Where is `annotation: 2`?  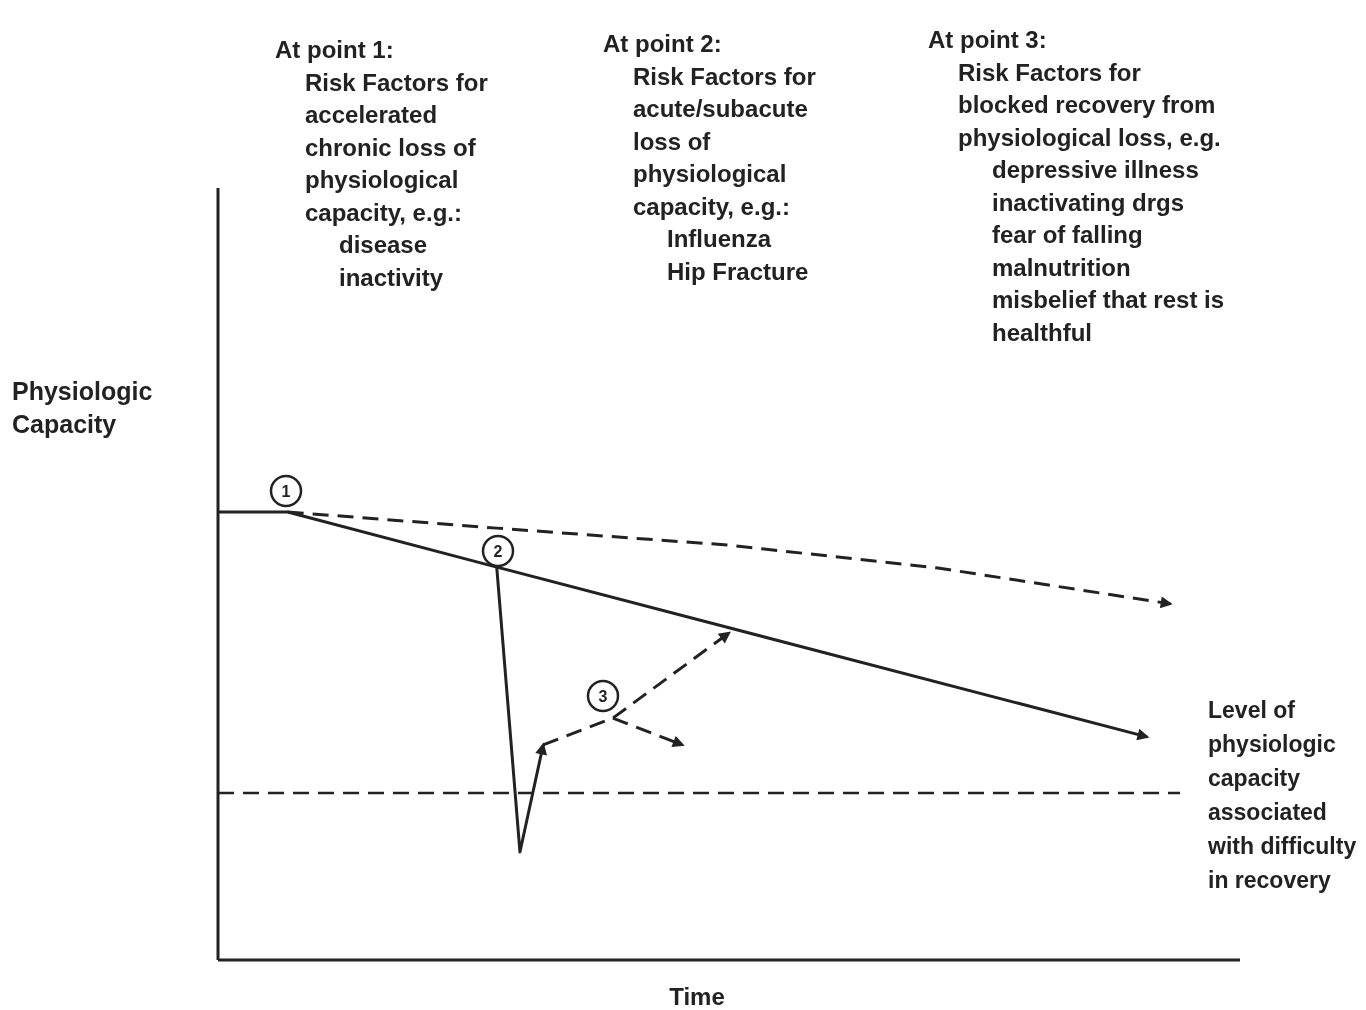
annotation: 2 is located at coordinates (498, 551).